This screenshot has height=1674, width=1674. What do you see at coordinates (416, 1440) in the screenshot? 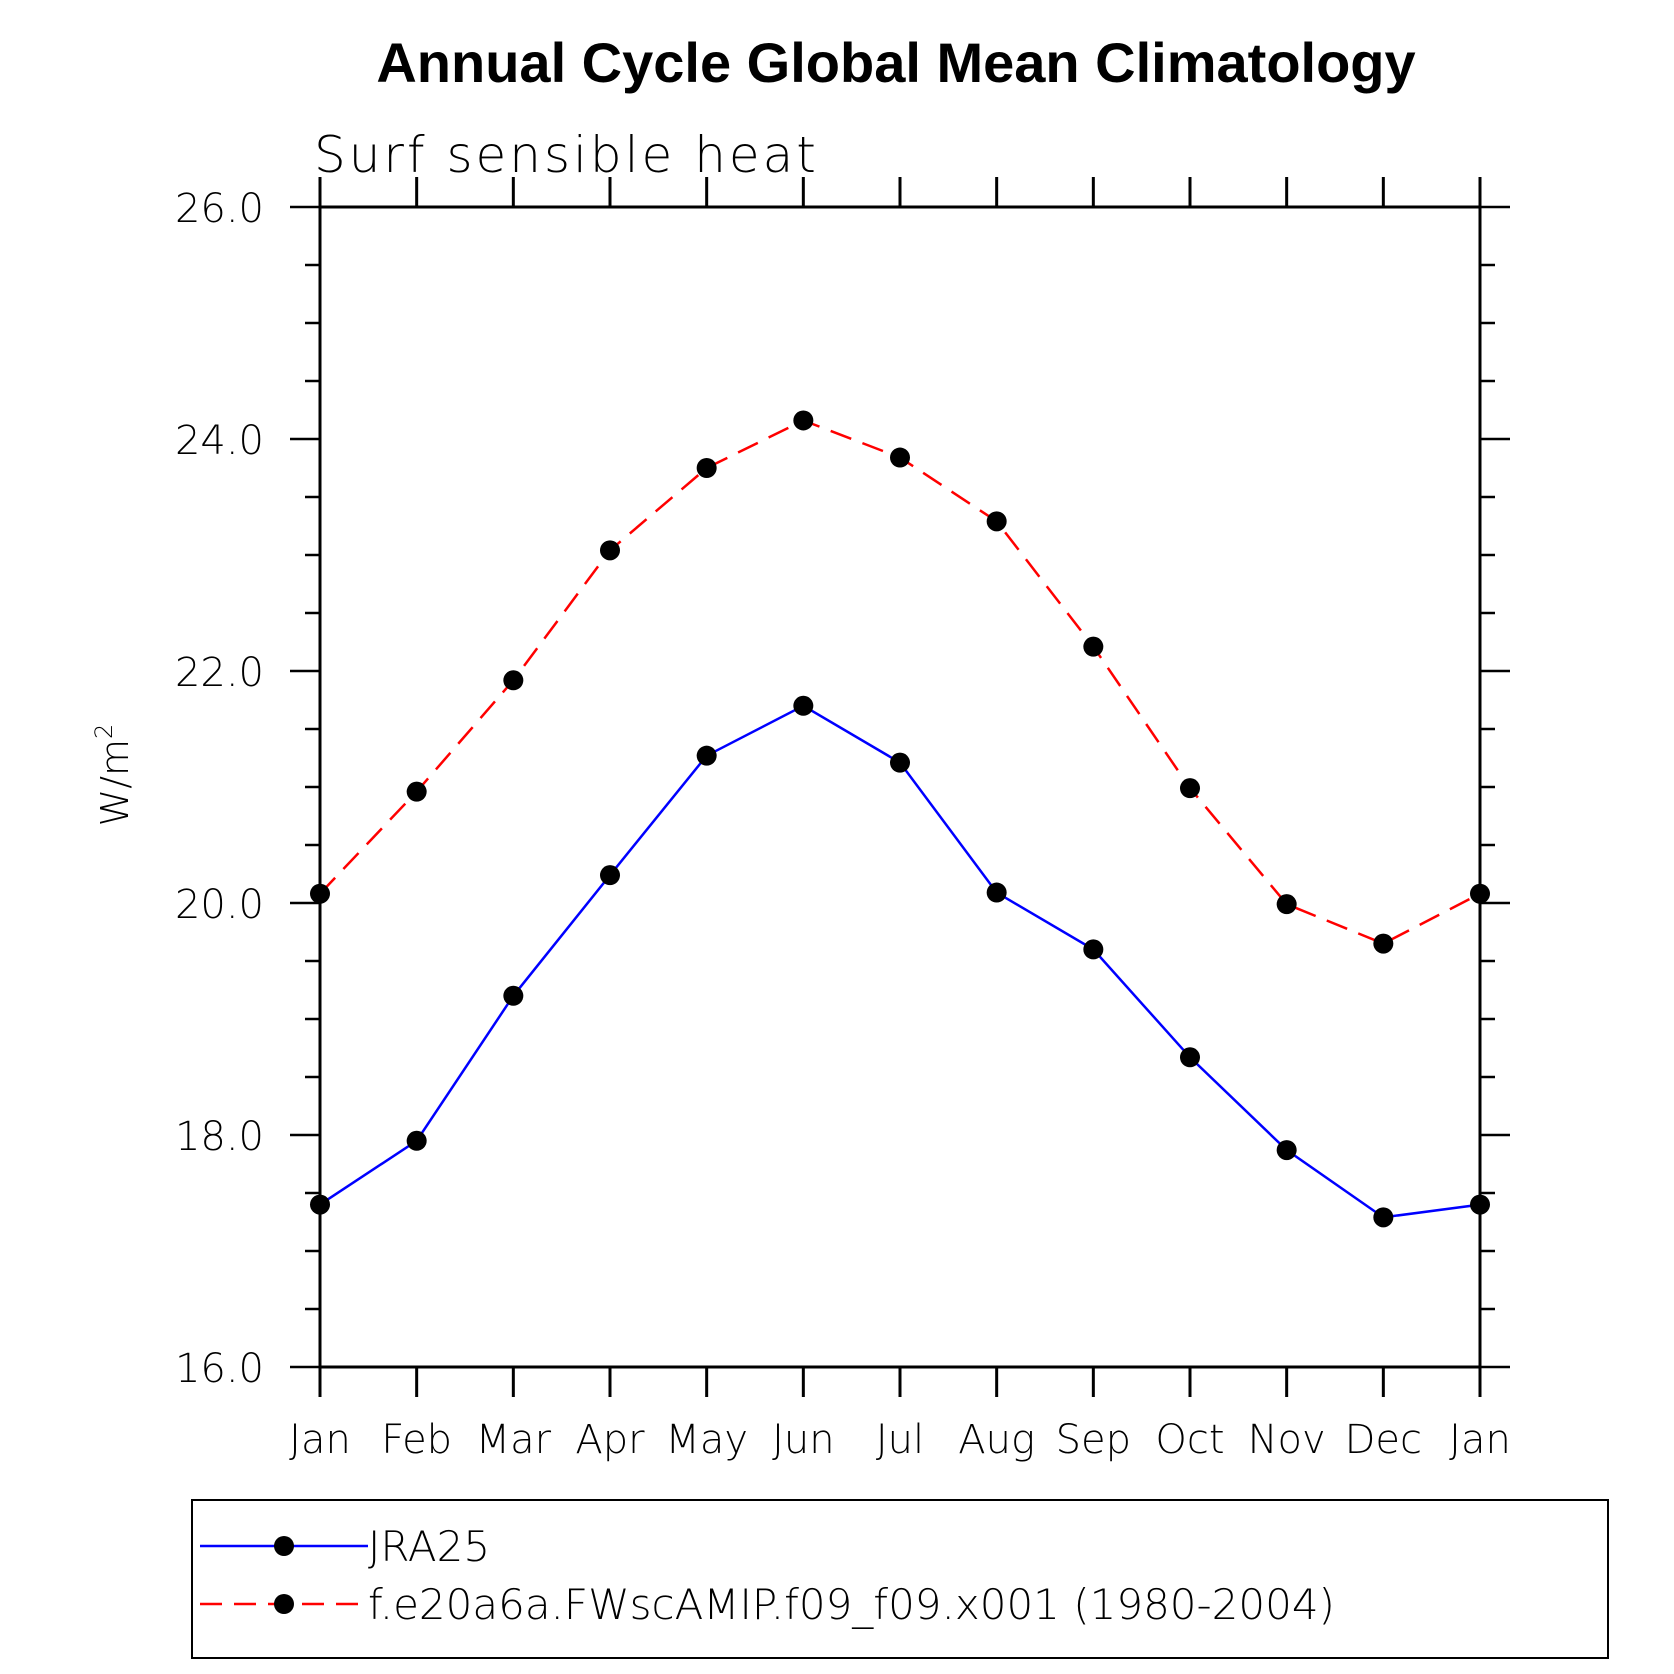
I see `x-tick-label: Feb` at bounding box center [416, 1440].